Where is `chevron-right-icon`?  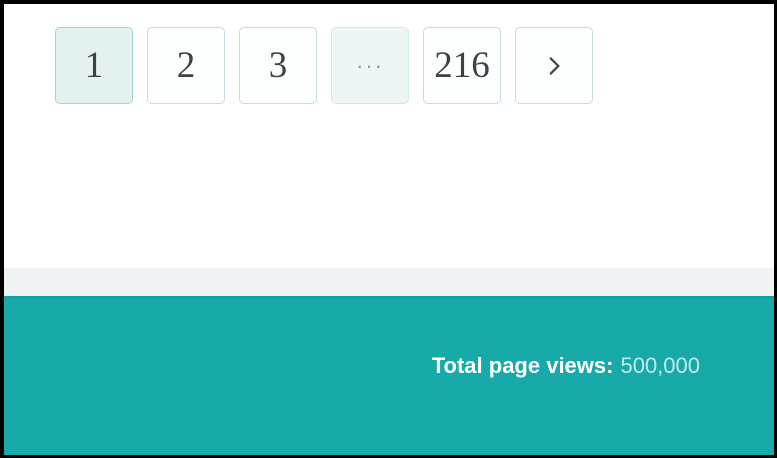 chevron-right-icon is located at coordinates (554, 66).